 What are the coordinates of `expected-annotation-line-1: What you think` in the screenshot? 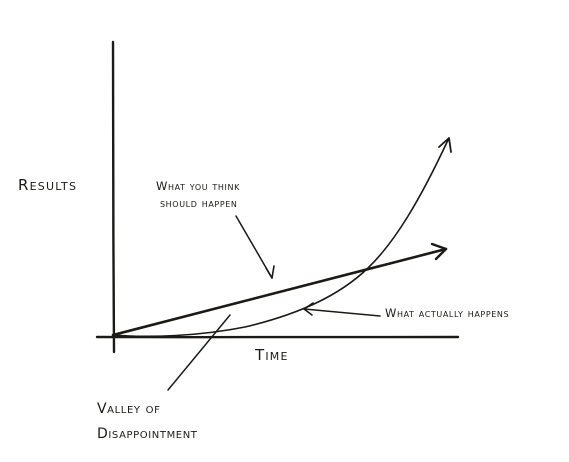 It's located at (198, 186).